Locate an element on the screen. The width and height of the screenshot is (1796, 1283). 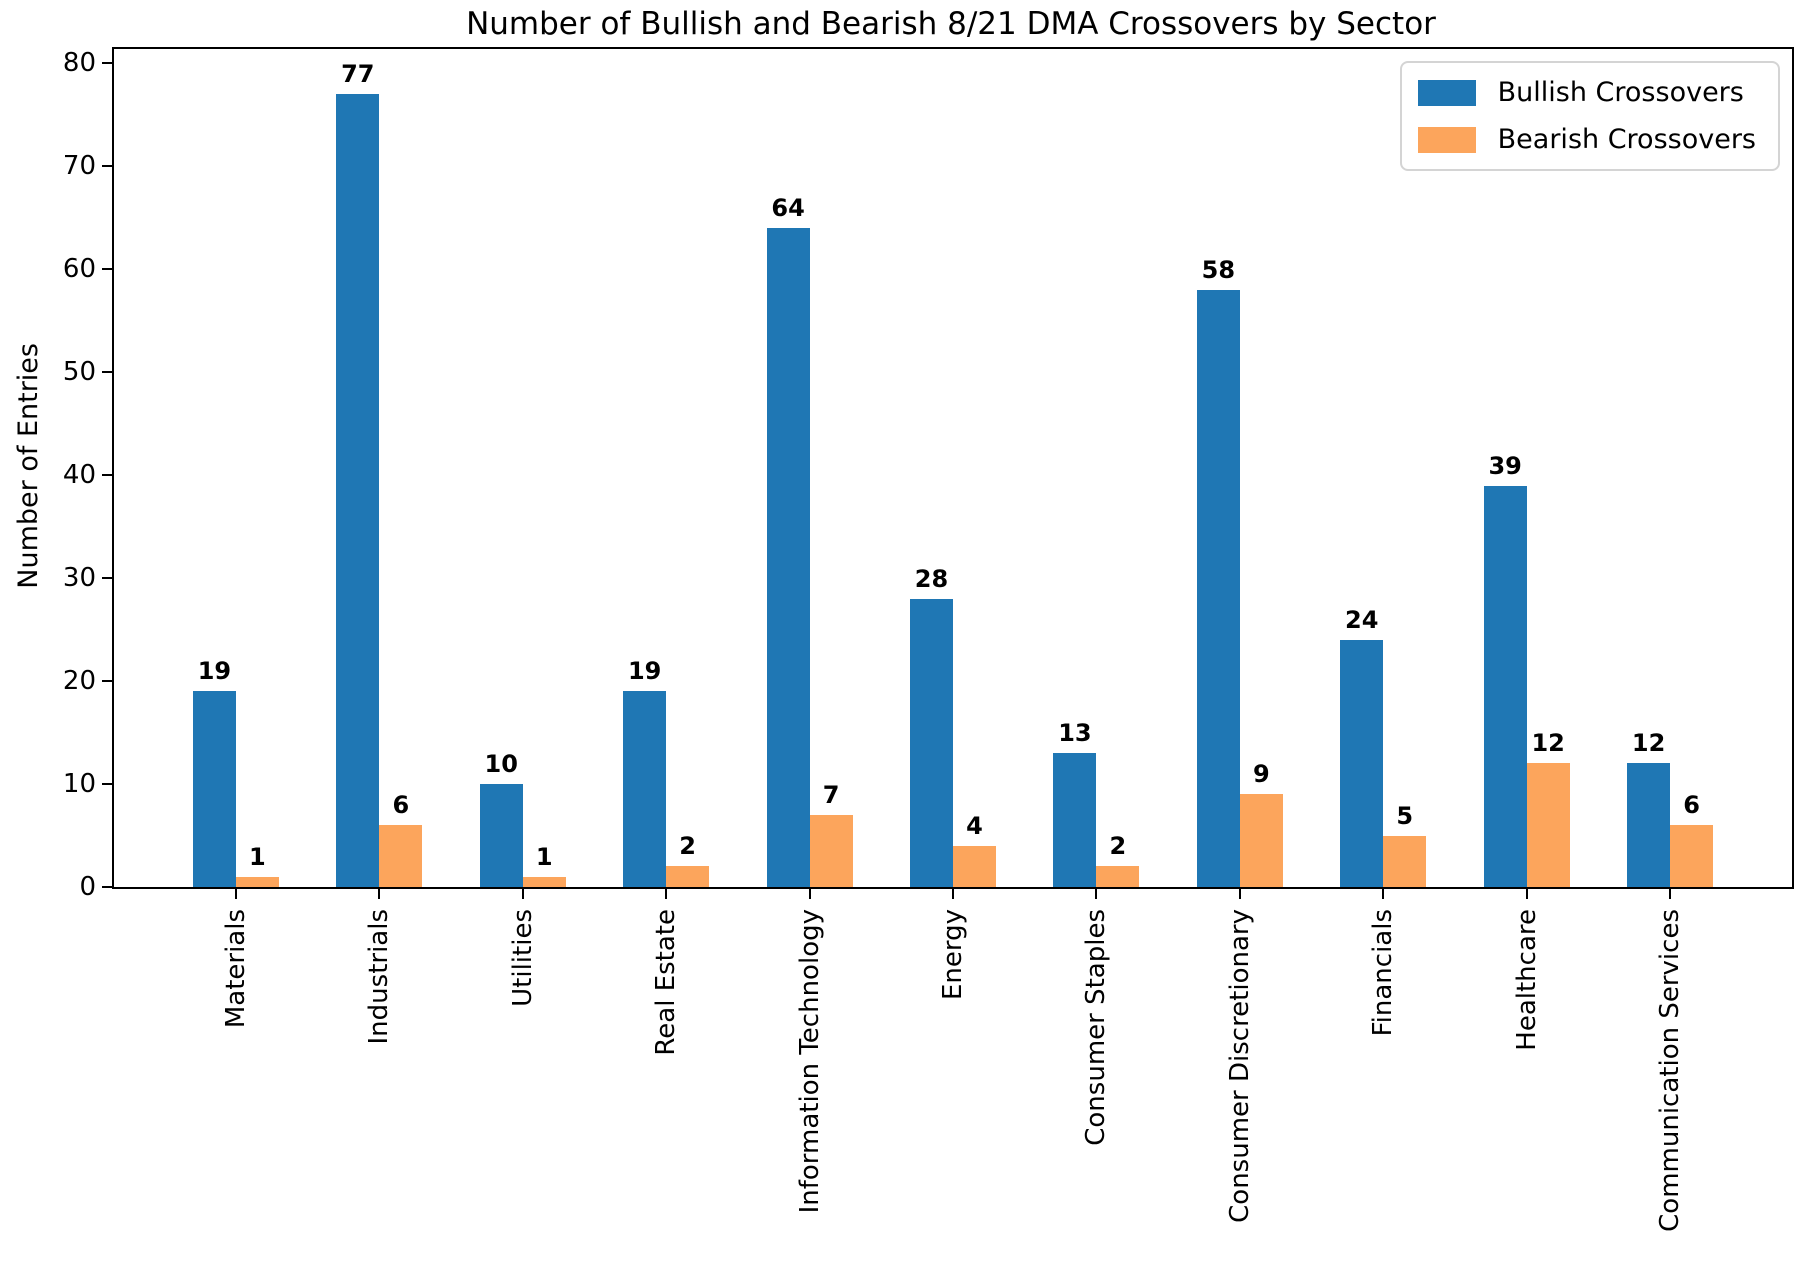
bar-value-label: 24 is located at coordinates (1362, 619).